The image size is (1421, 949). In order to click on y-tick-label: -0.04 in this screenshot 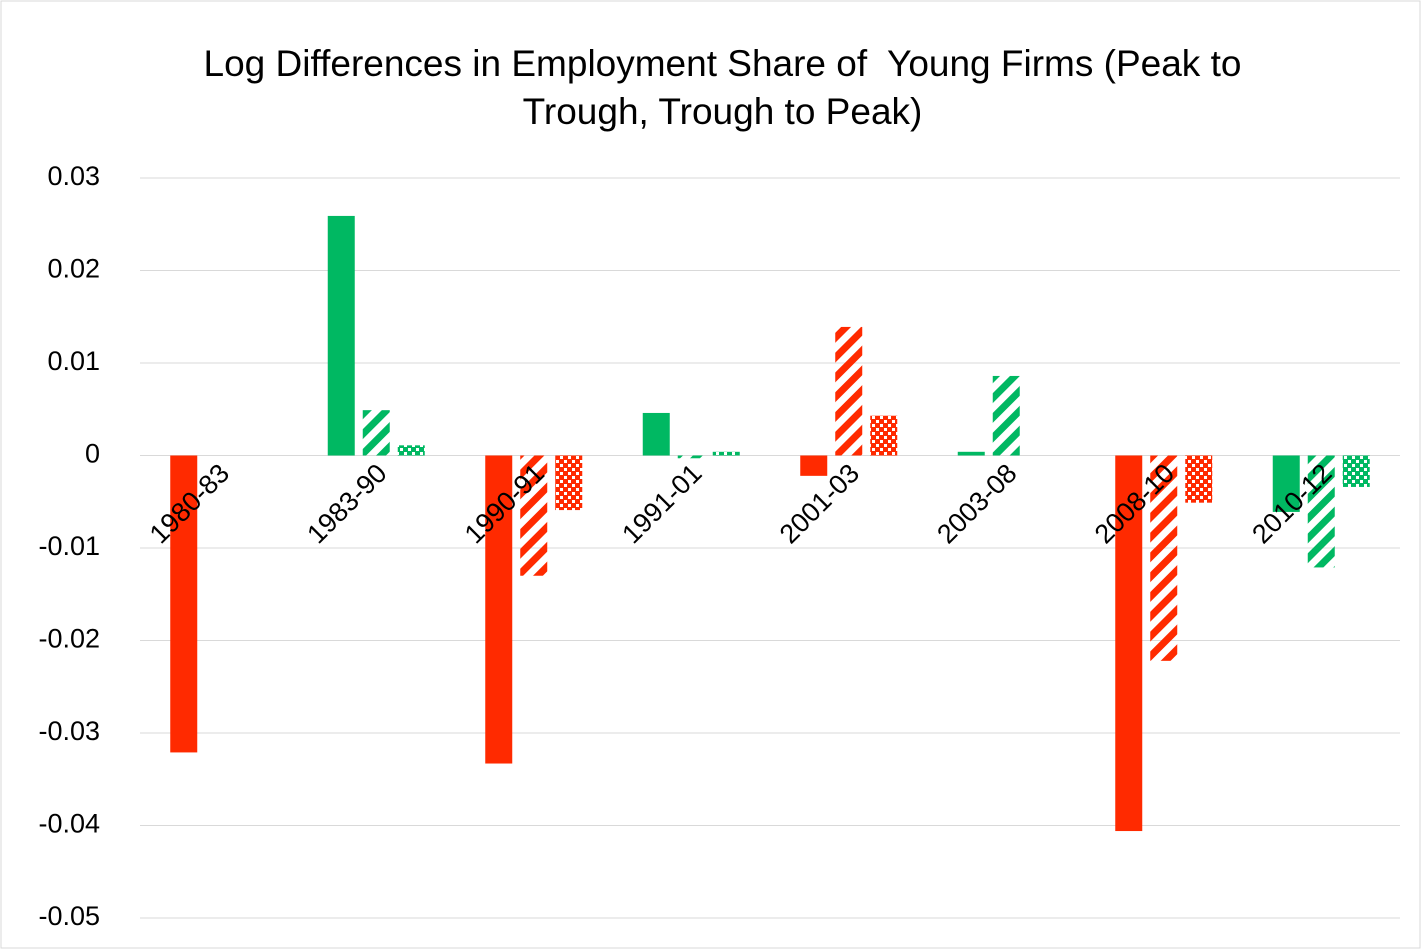, I will do `click(69, 824)`.